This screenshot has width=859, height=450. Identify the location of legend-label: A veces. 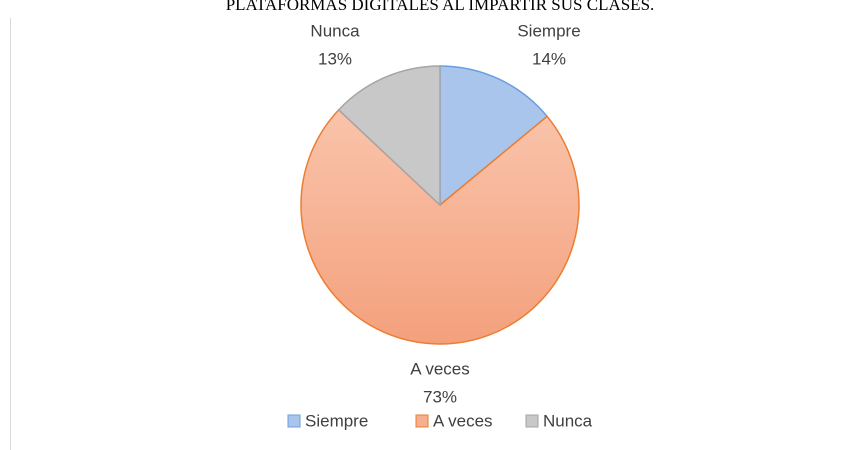
(463, 420).